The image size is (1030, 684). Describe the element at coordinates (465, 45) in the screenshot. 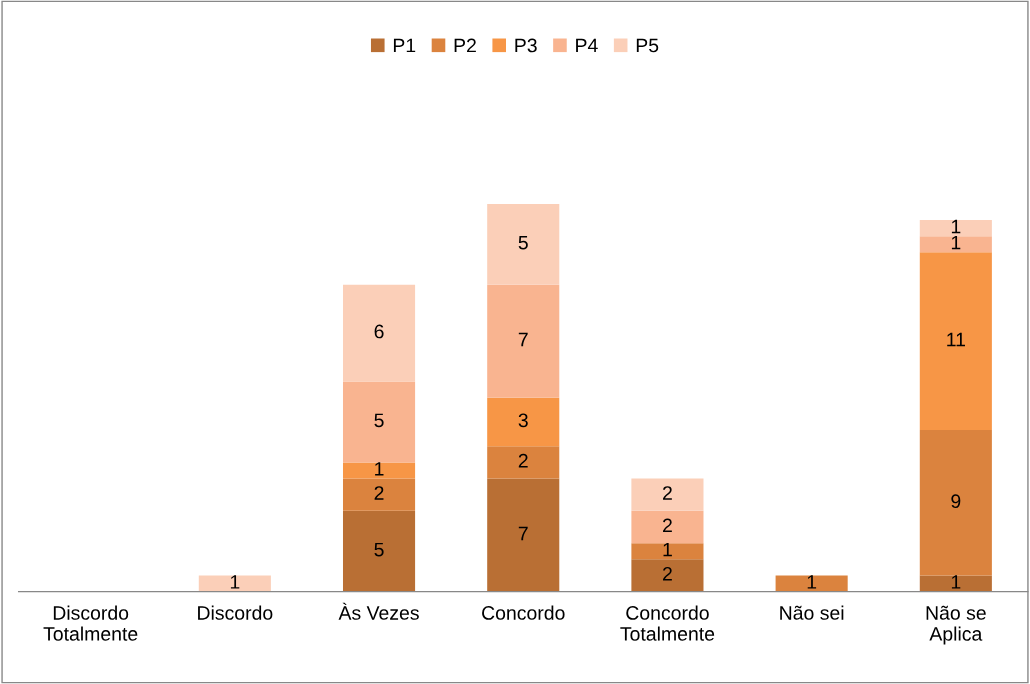

I see `legend-label: P2` at that location.